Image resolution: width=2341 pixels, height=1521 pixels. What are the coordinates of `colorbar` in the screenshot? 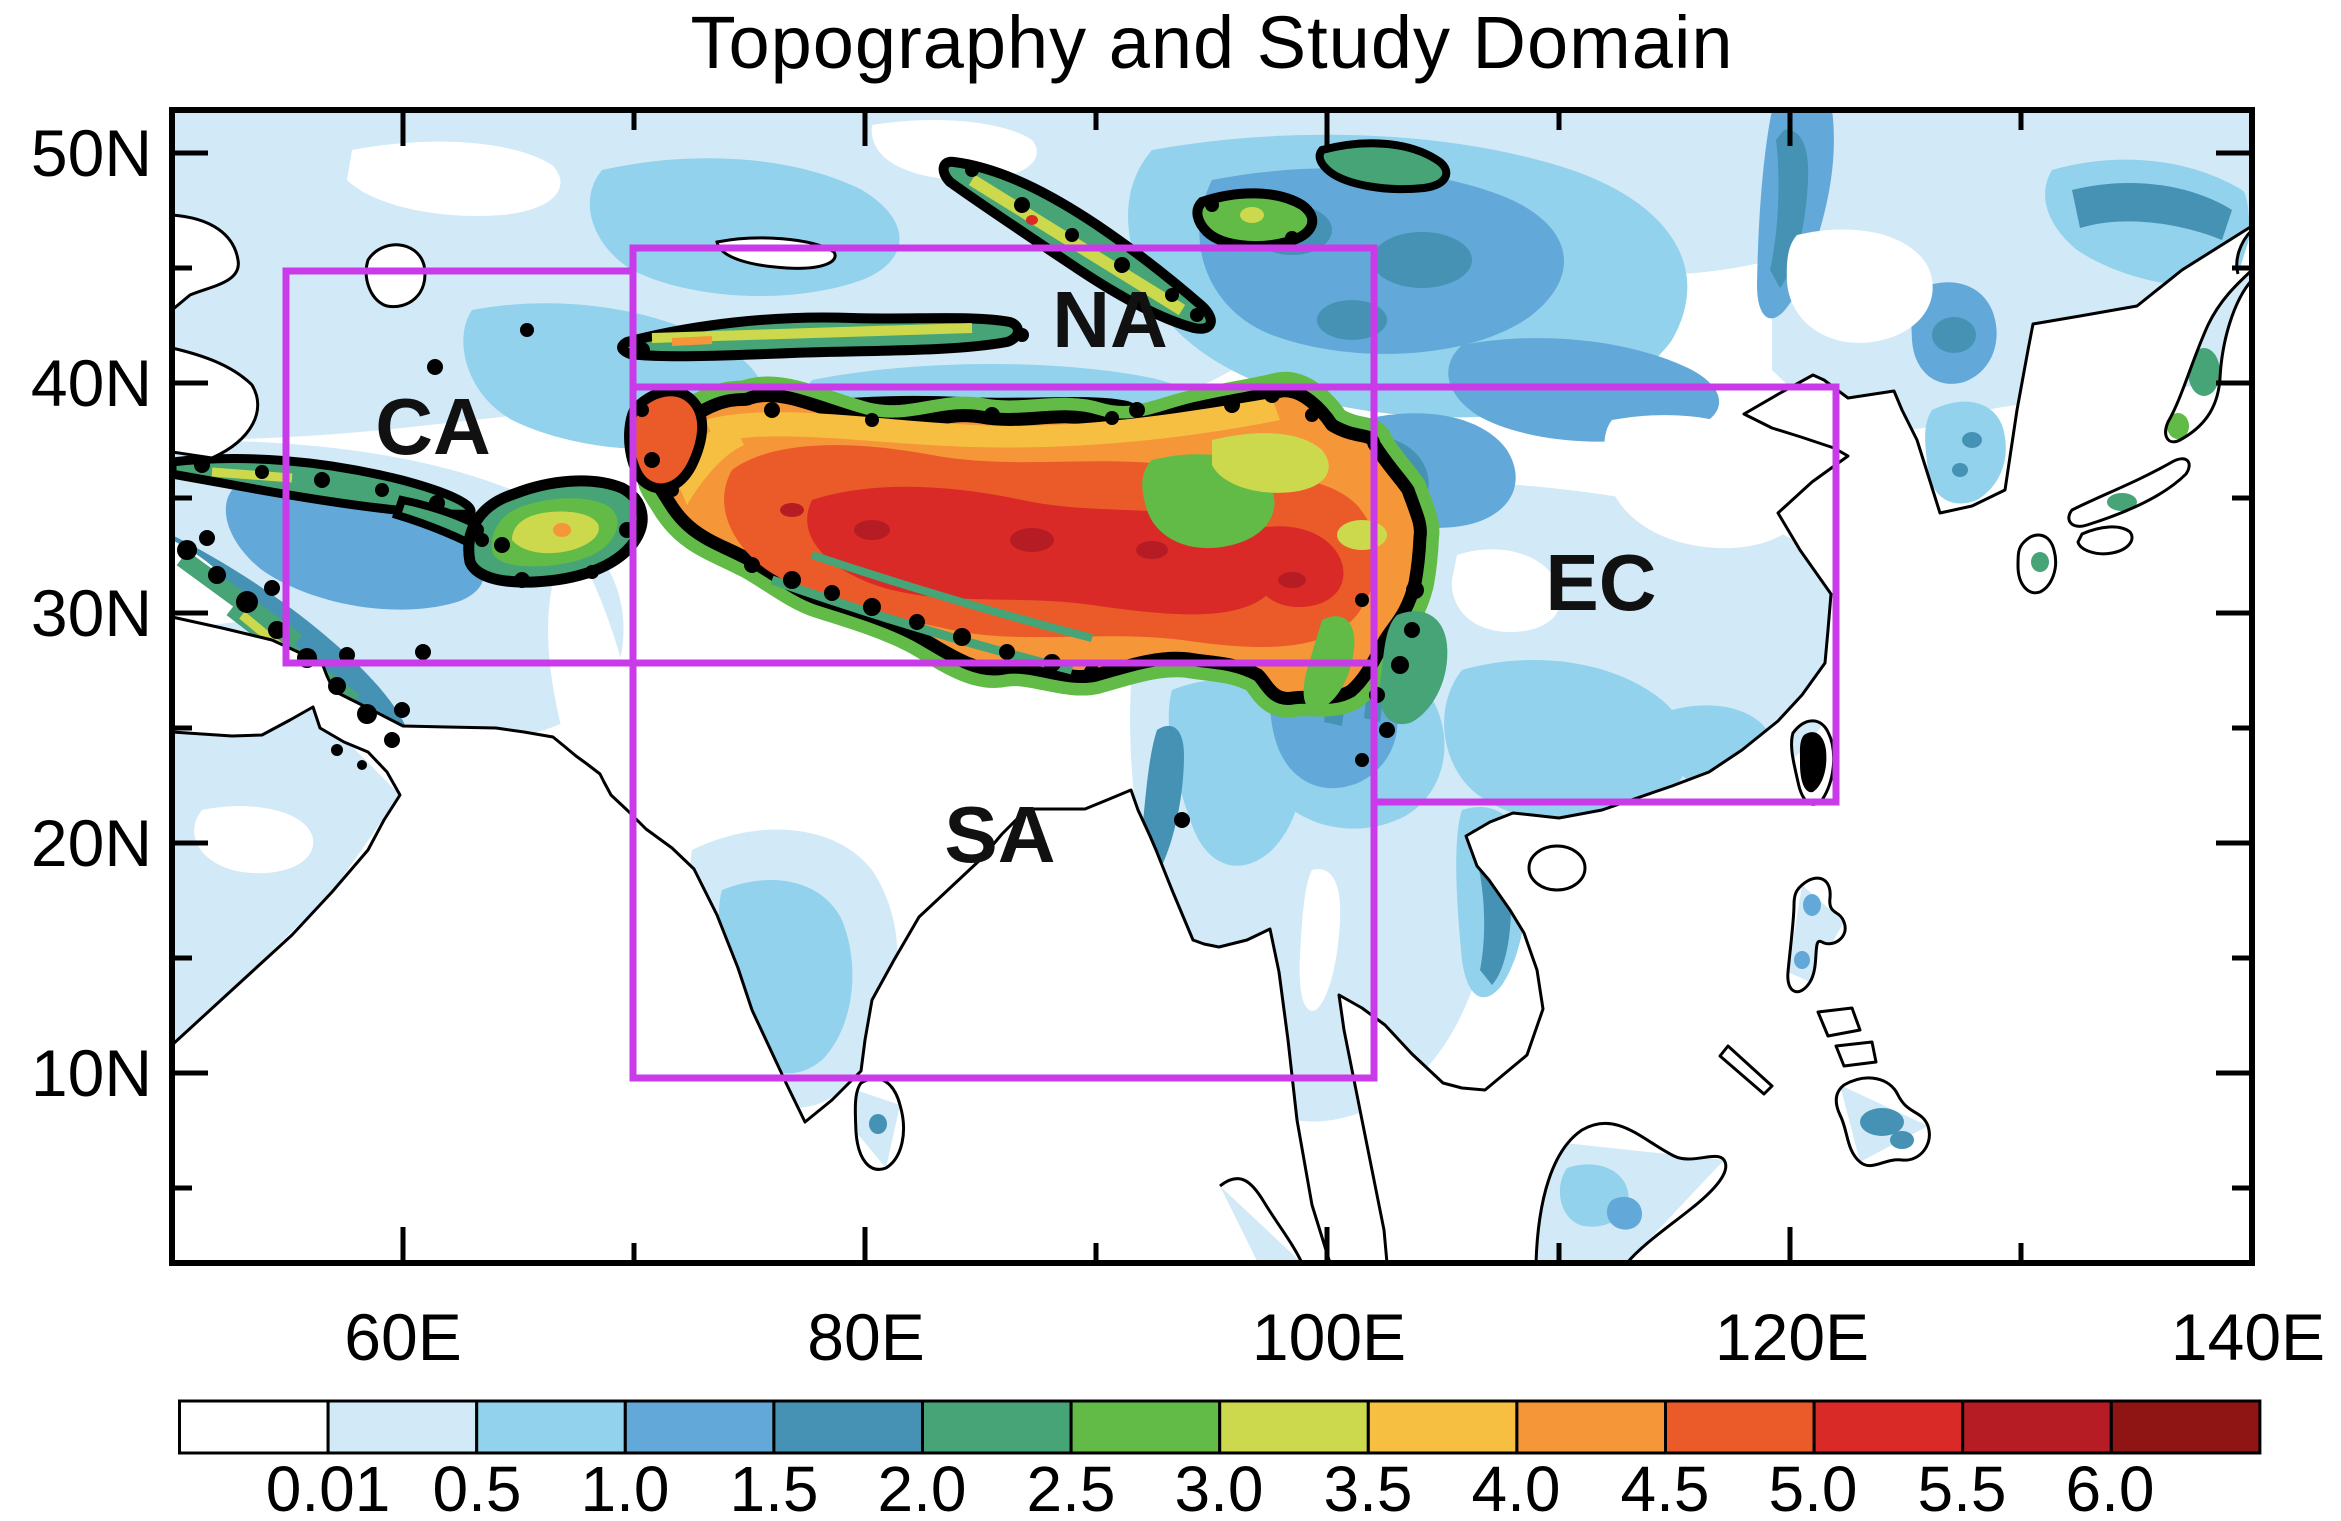 It's located at (1220, 1427).